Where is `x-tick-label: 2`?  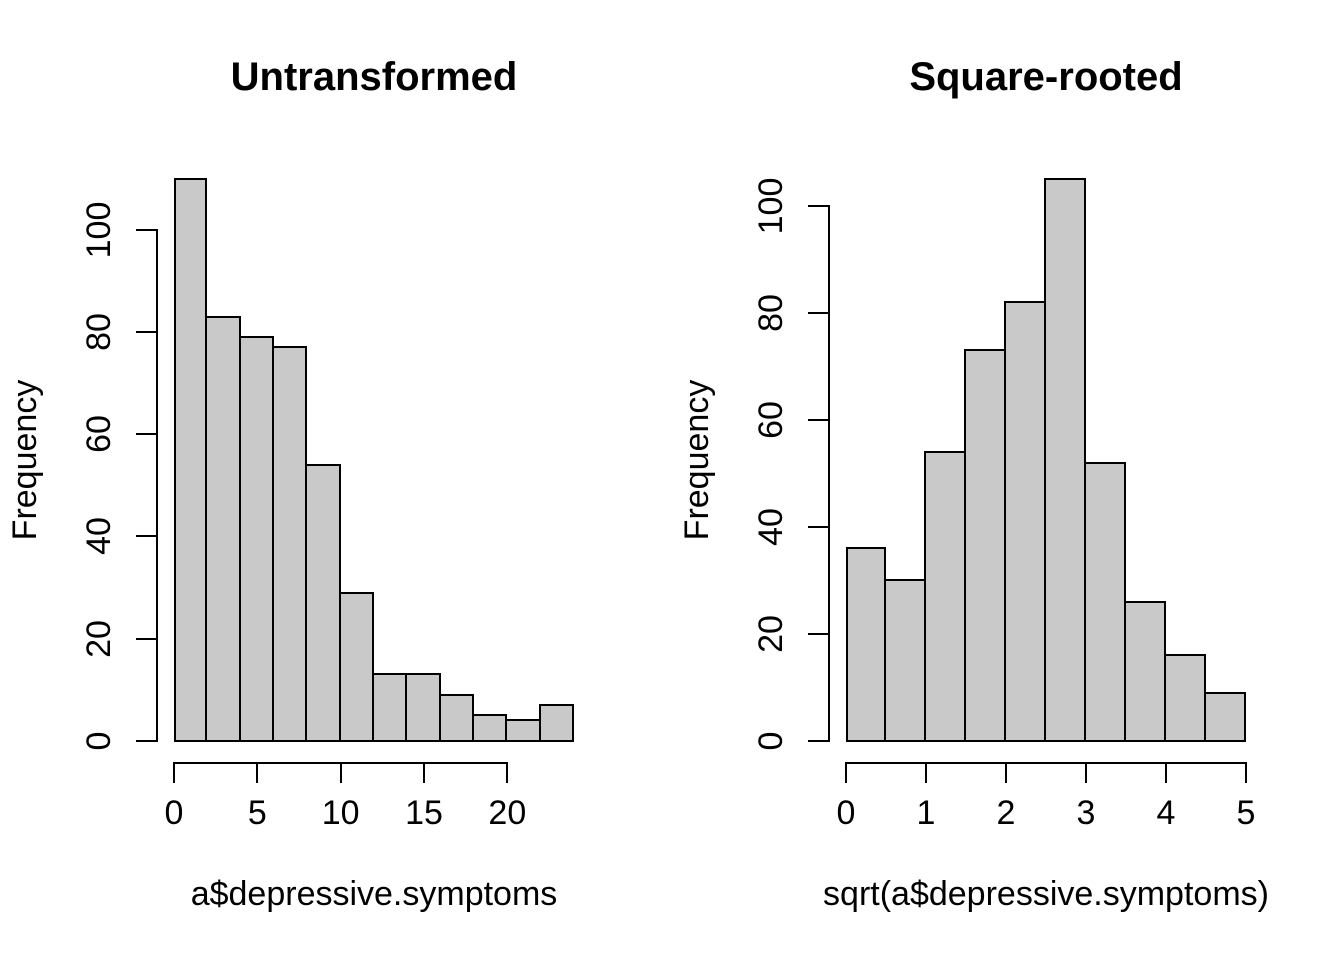
x-tick-label: 2 is located at coordinates (1006, 813).